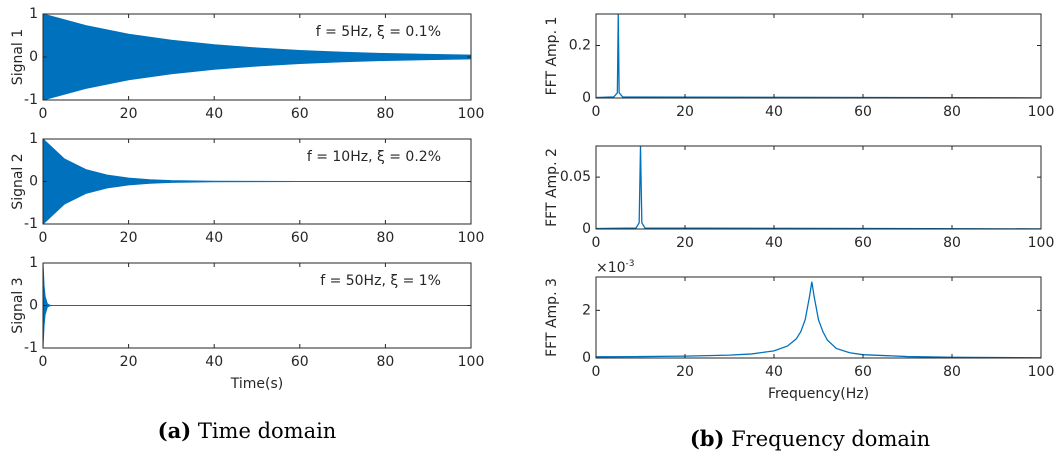 The height and width of the screenshot is (460, 1058). I want to click on y-axis-label: FFT Amp. 2, so click(552, 187).